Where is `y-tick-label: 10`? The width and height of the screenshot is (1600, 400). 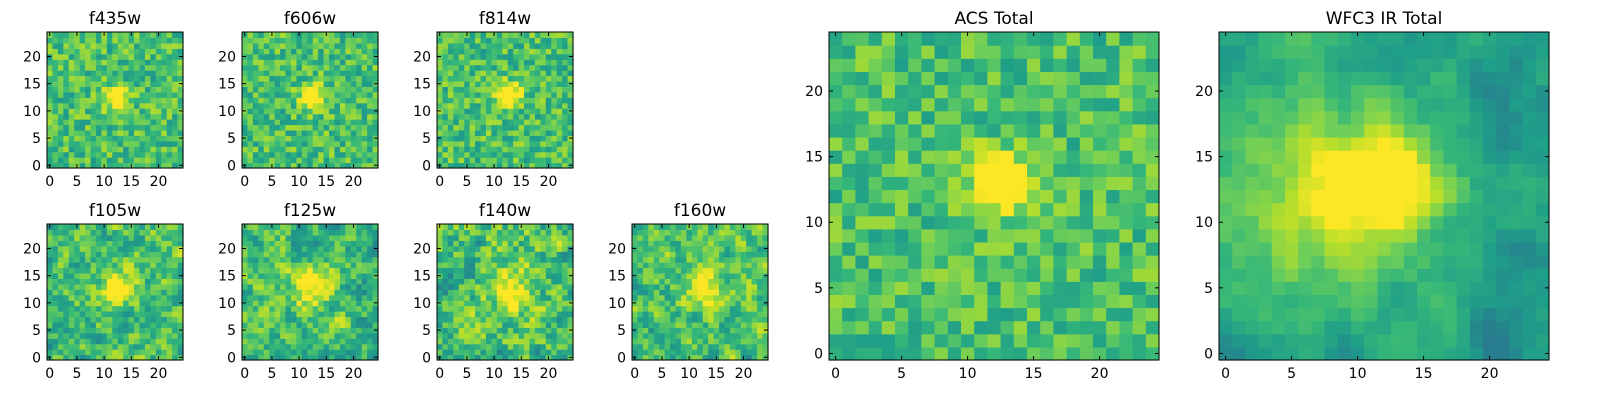
y-tick-label: 10 is located at coordinates (422, 304).